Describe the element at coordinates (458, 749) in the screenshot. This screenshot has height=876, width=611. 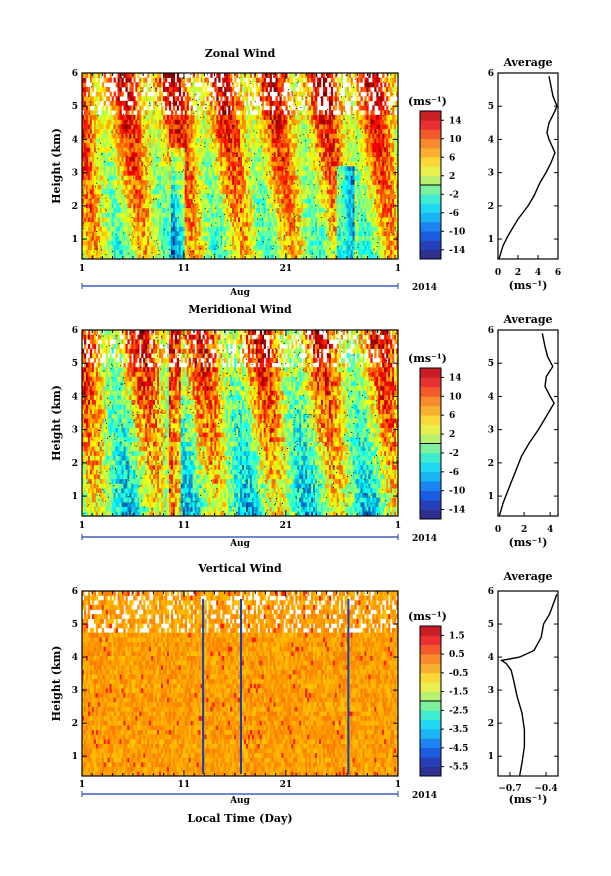
I see `colorbar-label: -4.5` at that location.